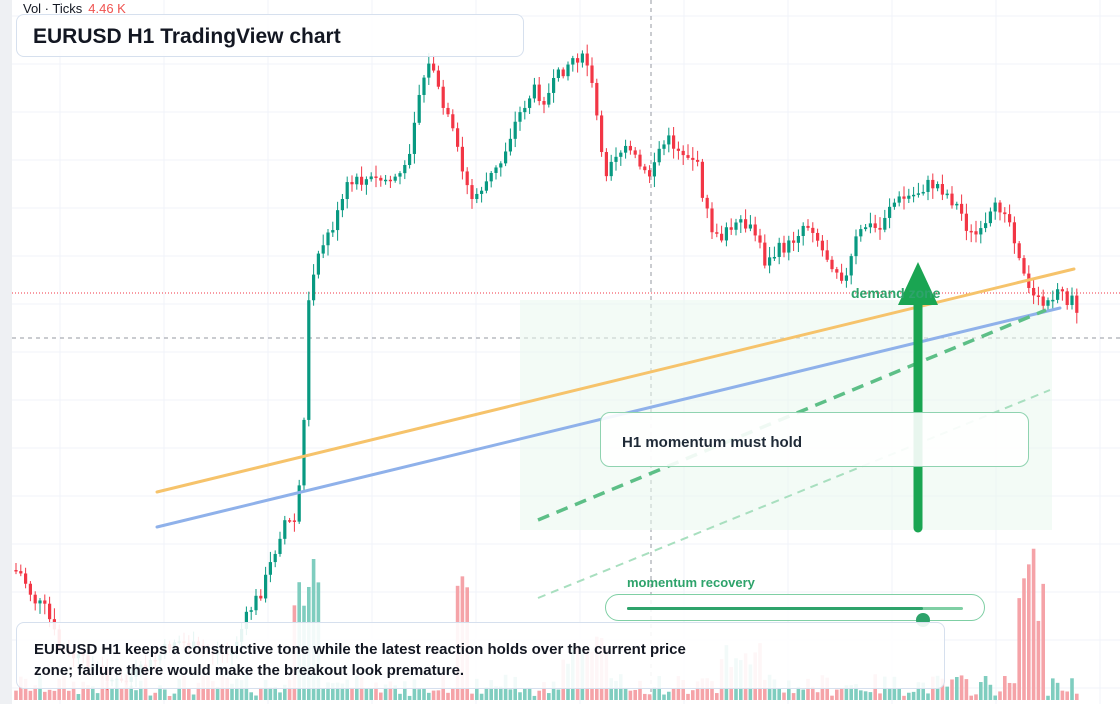 Image resolution: width=1120 pixels, height=704 pixels. I want to click on callout-box: H1 momentum must hold, so click(814, 439).